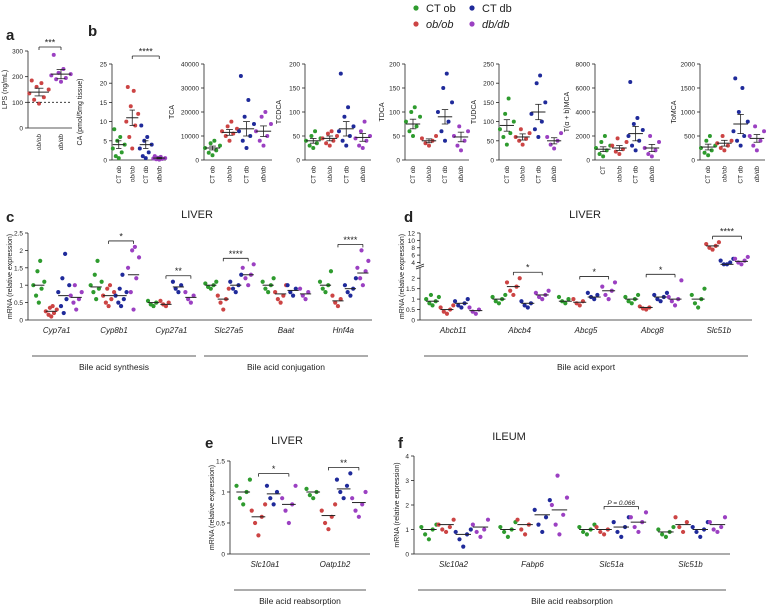 This screenshot has width=778, height=614. What do you see at coordinates (294, 89) in the screenshot?
I see `y-tick-label: 150` at bounding box center [294, 89].